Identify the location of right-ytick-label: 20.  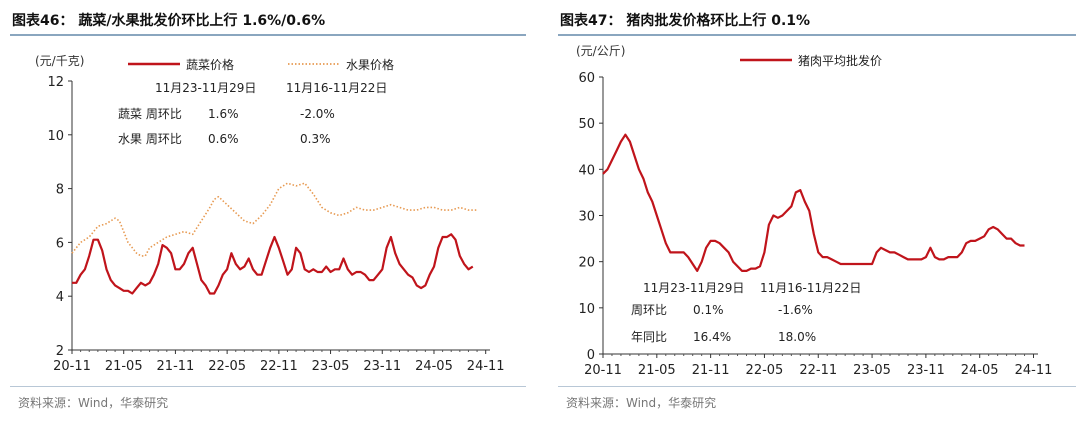
(586, 263).